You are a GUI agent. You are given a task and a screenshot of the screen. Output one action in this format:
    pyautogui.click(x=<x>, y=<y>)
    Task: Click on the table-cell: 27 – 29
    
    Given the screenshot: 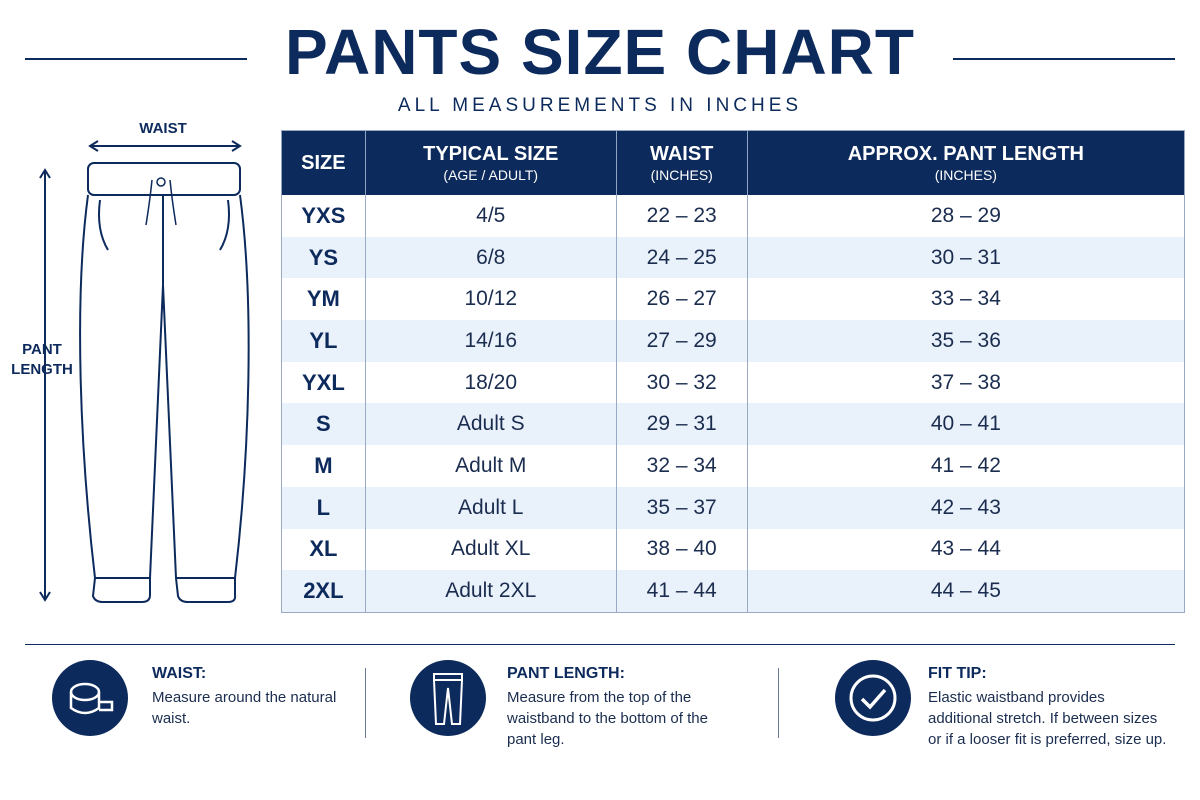 What is the action you would take?
    pyautogui.click(x=681, y=341)
    